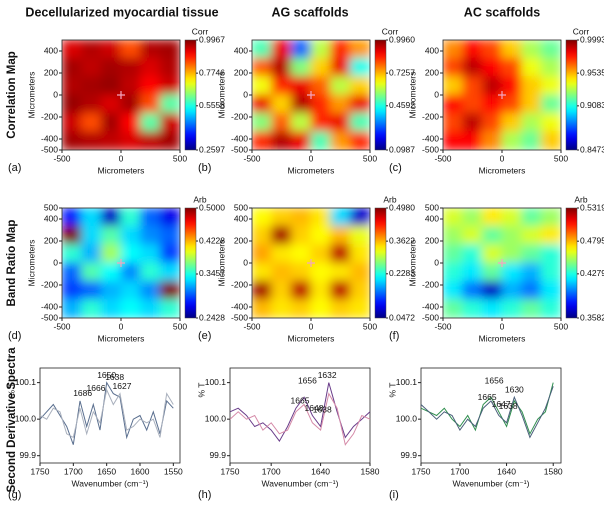 The width and height of the screenshot is (604, 508). Describe the element at coordinates (212, 273) in the screenshot. I see `colorbar-tick-label: 0.3457` at that location.